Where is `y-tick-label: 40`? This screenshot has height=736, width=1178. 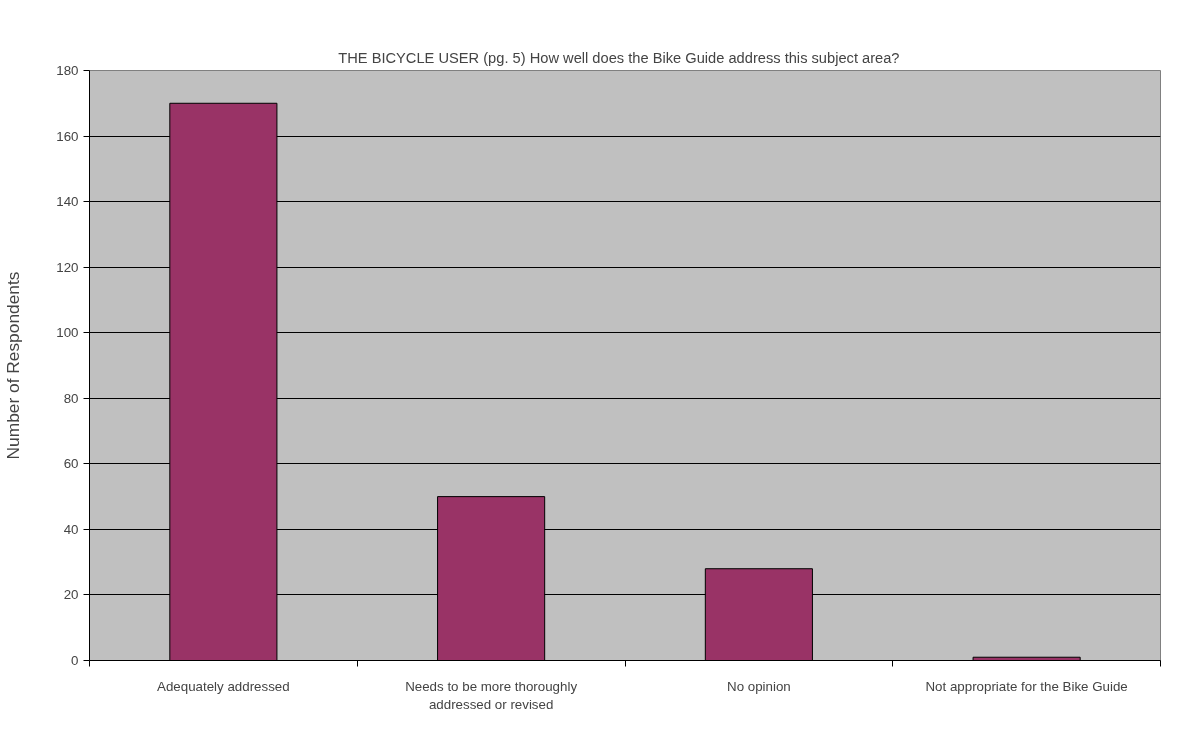 y-tick-label: 40 is located at coordinates (71, 529).